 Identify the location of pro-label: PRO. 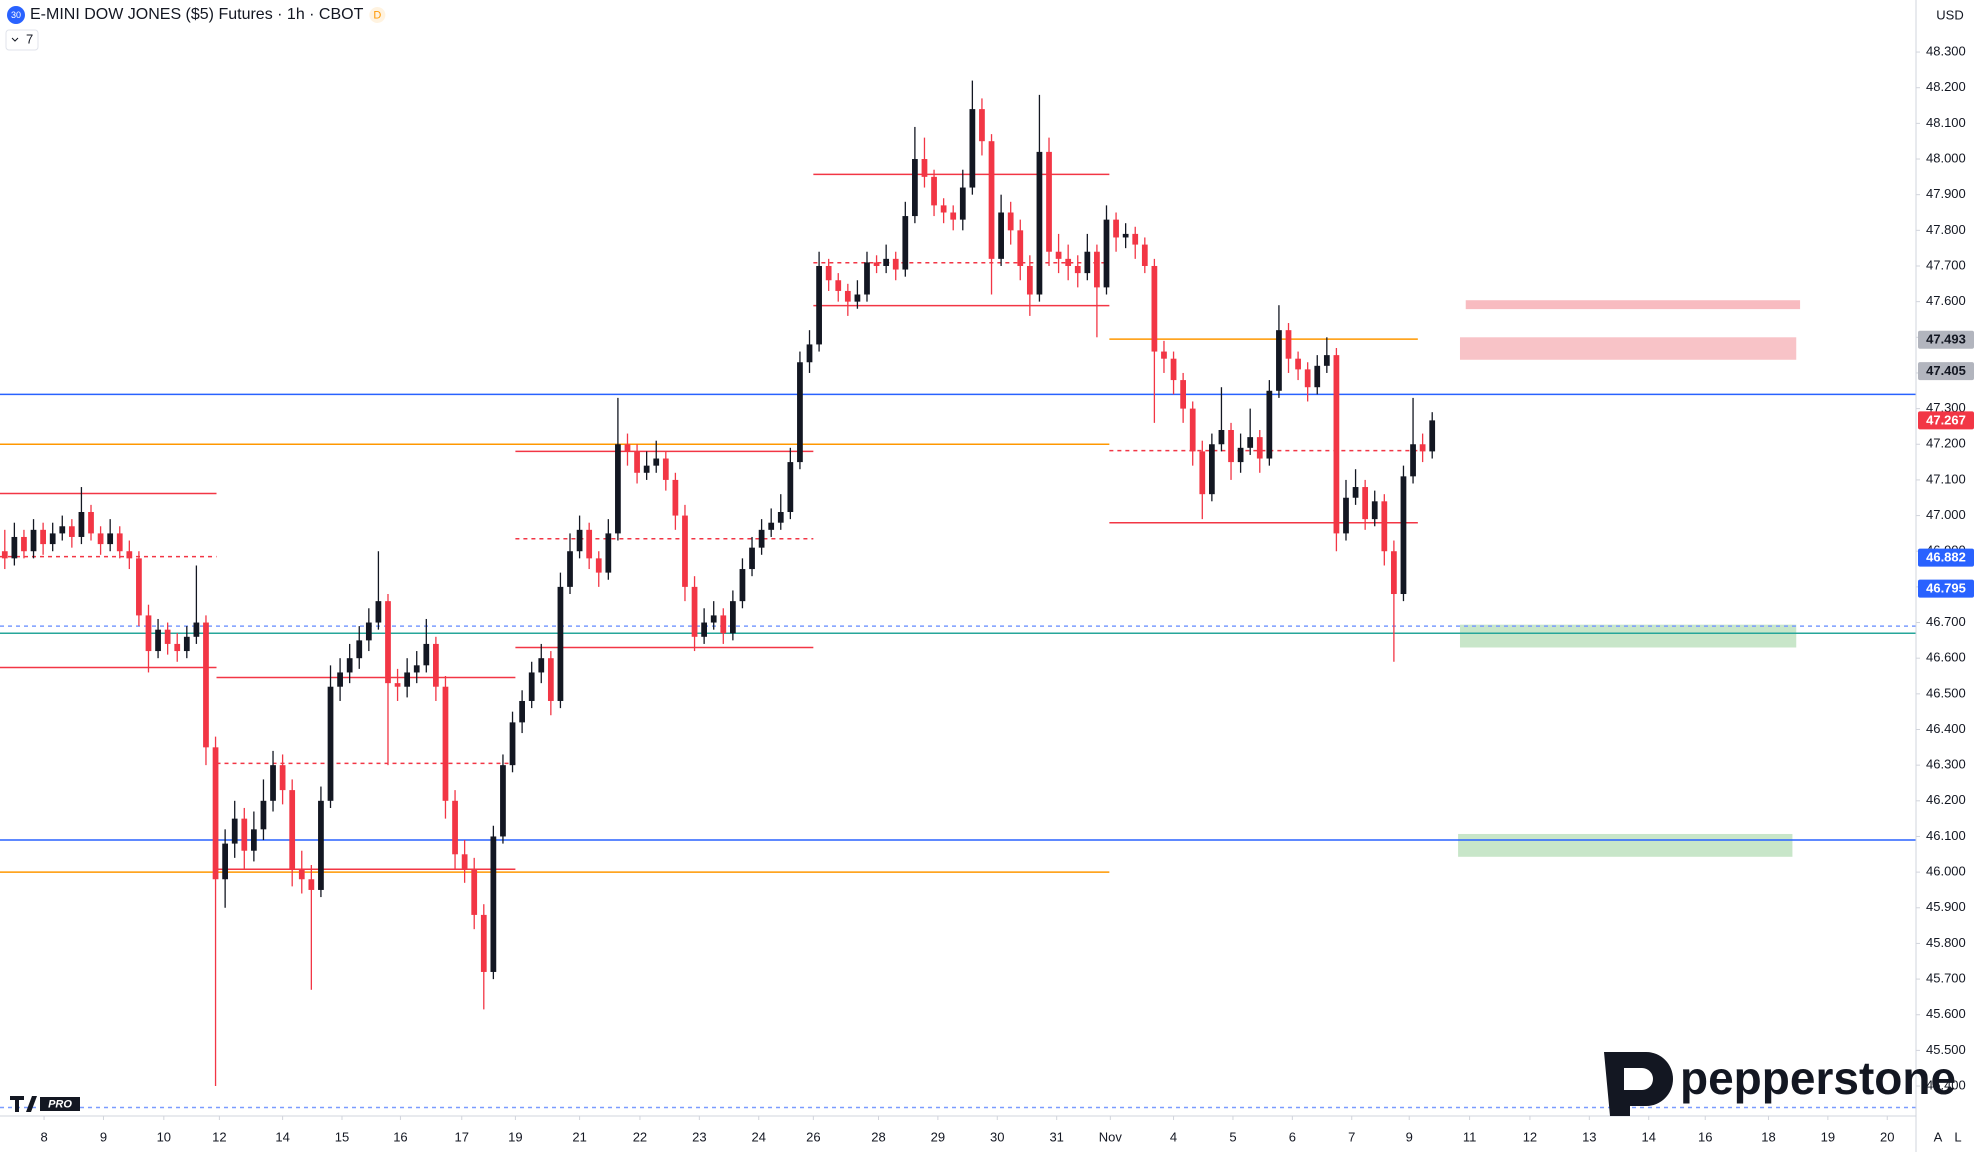
(60, 1104).